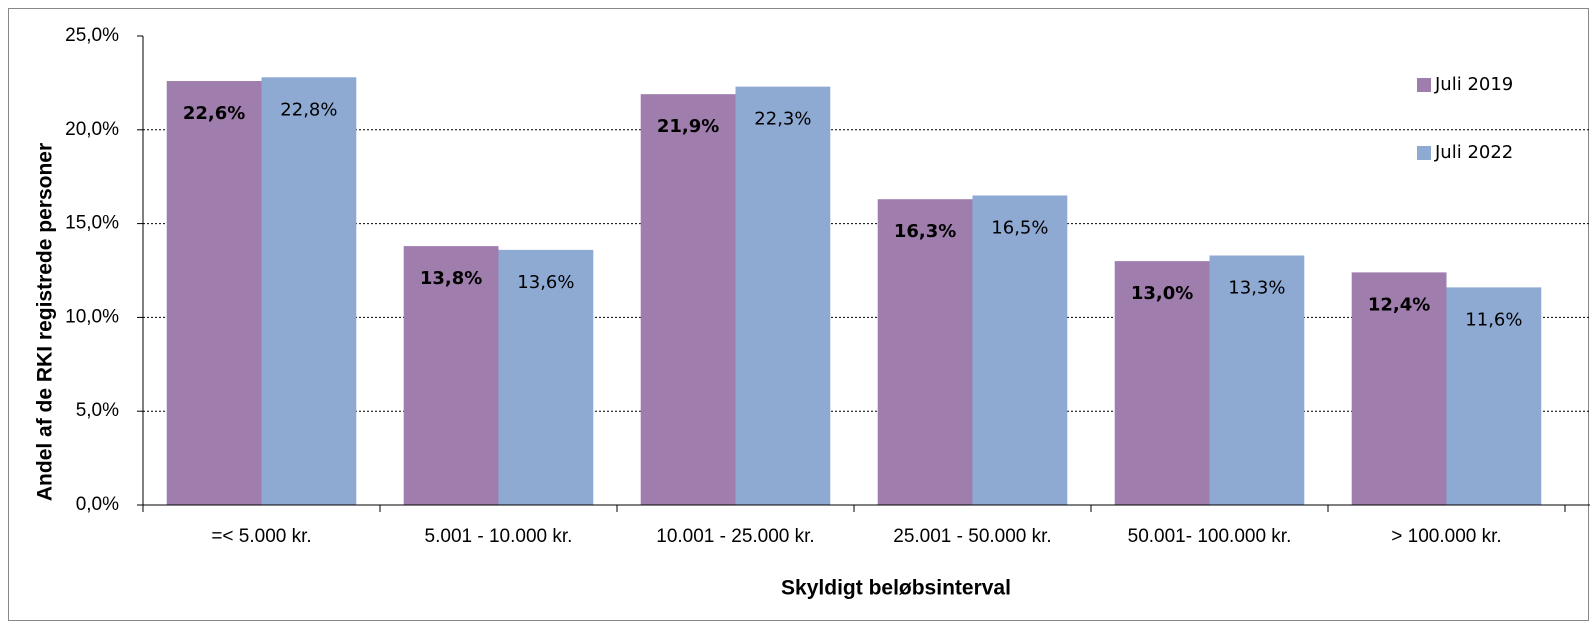 The image size is (1592, 630). I want to click on y-tick-label: 10,0%, so click(92, 316).